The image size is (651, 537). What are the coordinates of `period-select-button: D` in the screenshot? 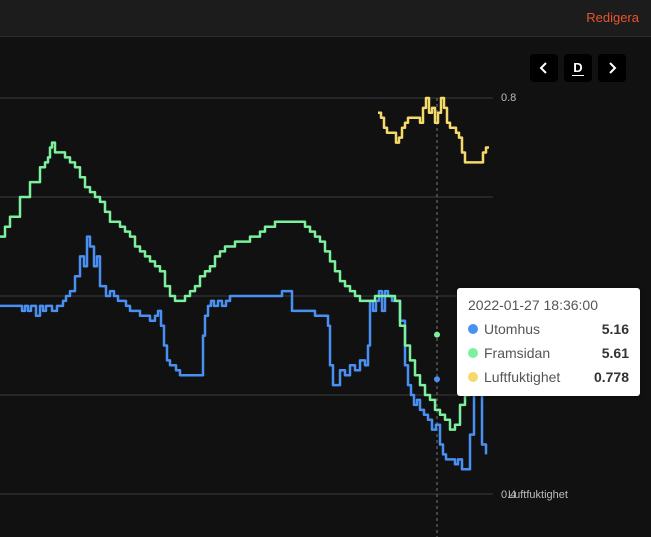 It's located at (578, 68).